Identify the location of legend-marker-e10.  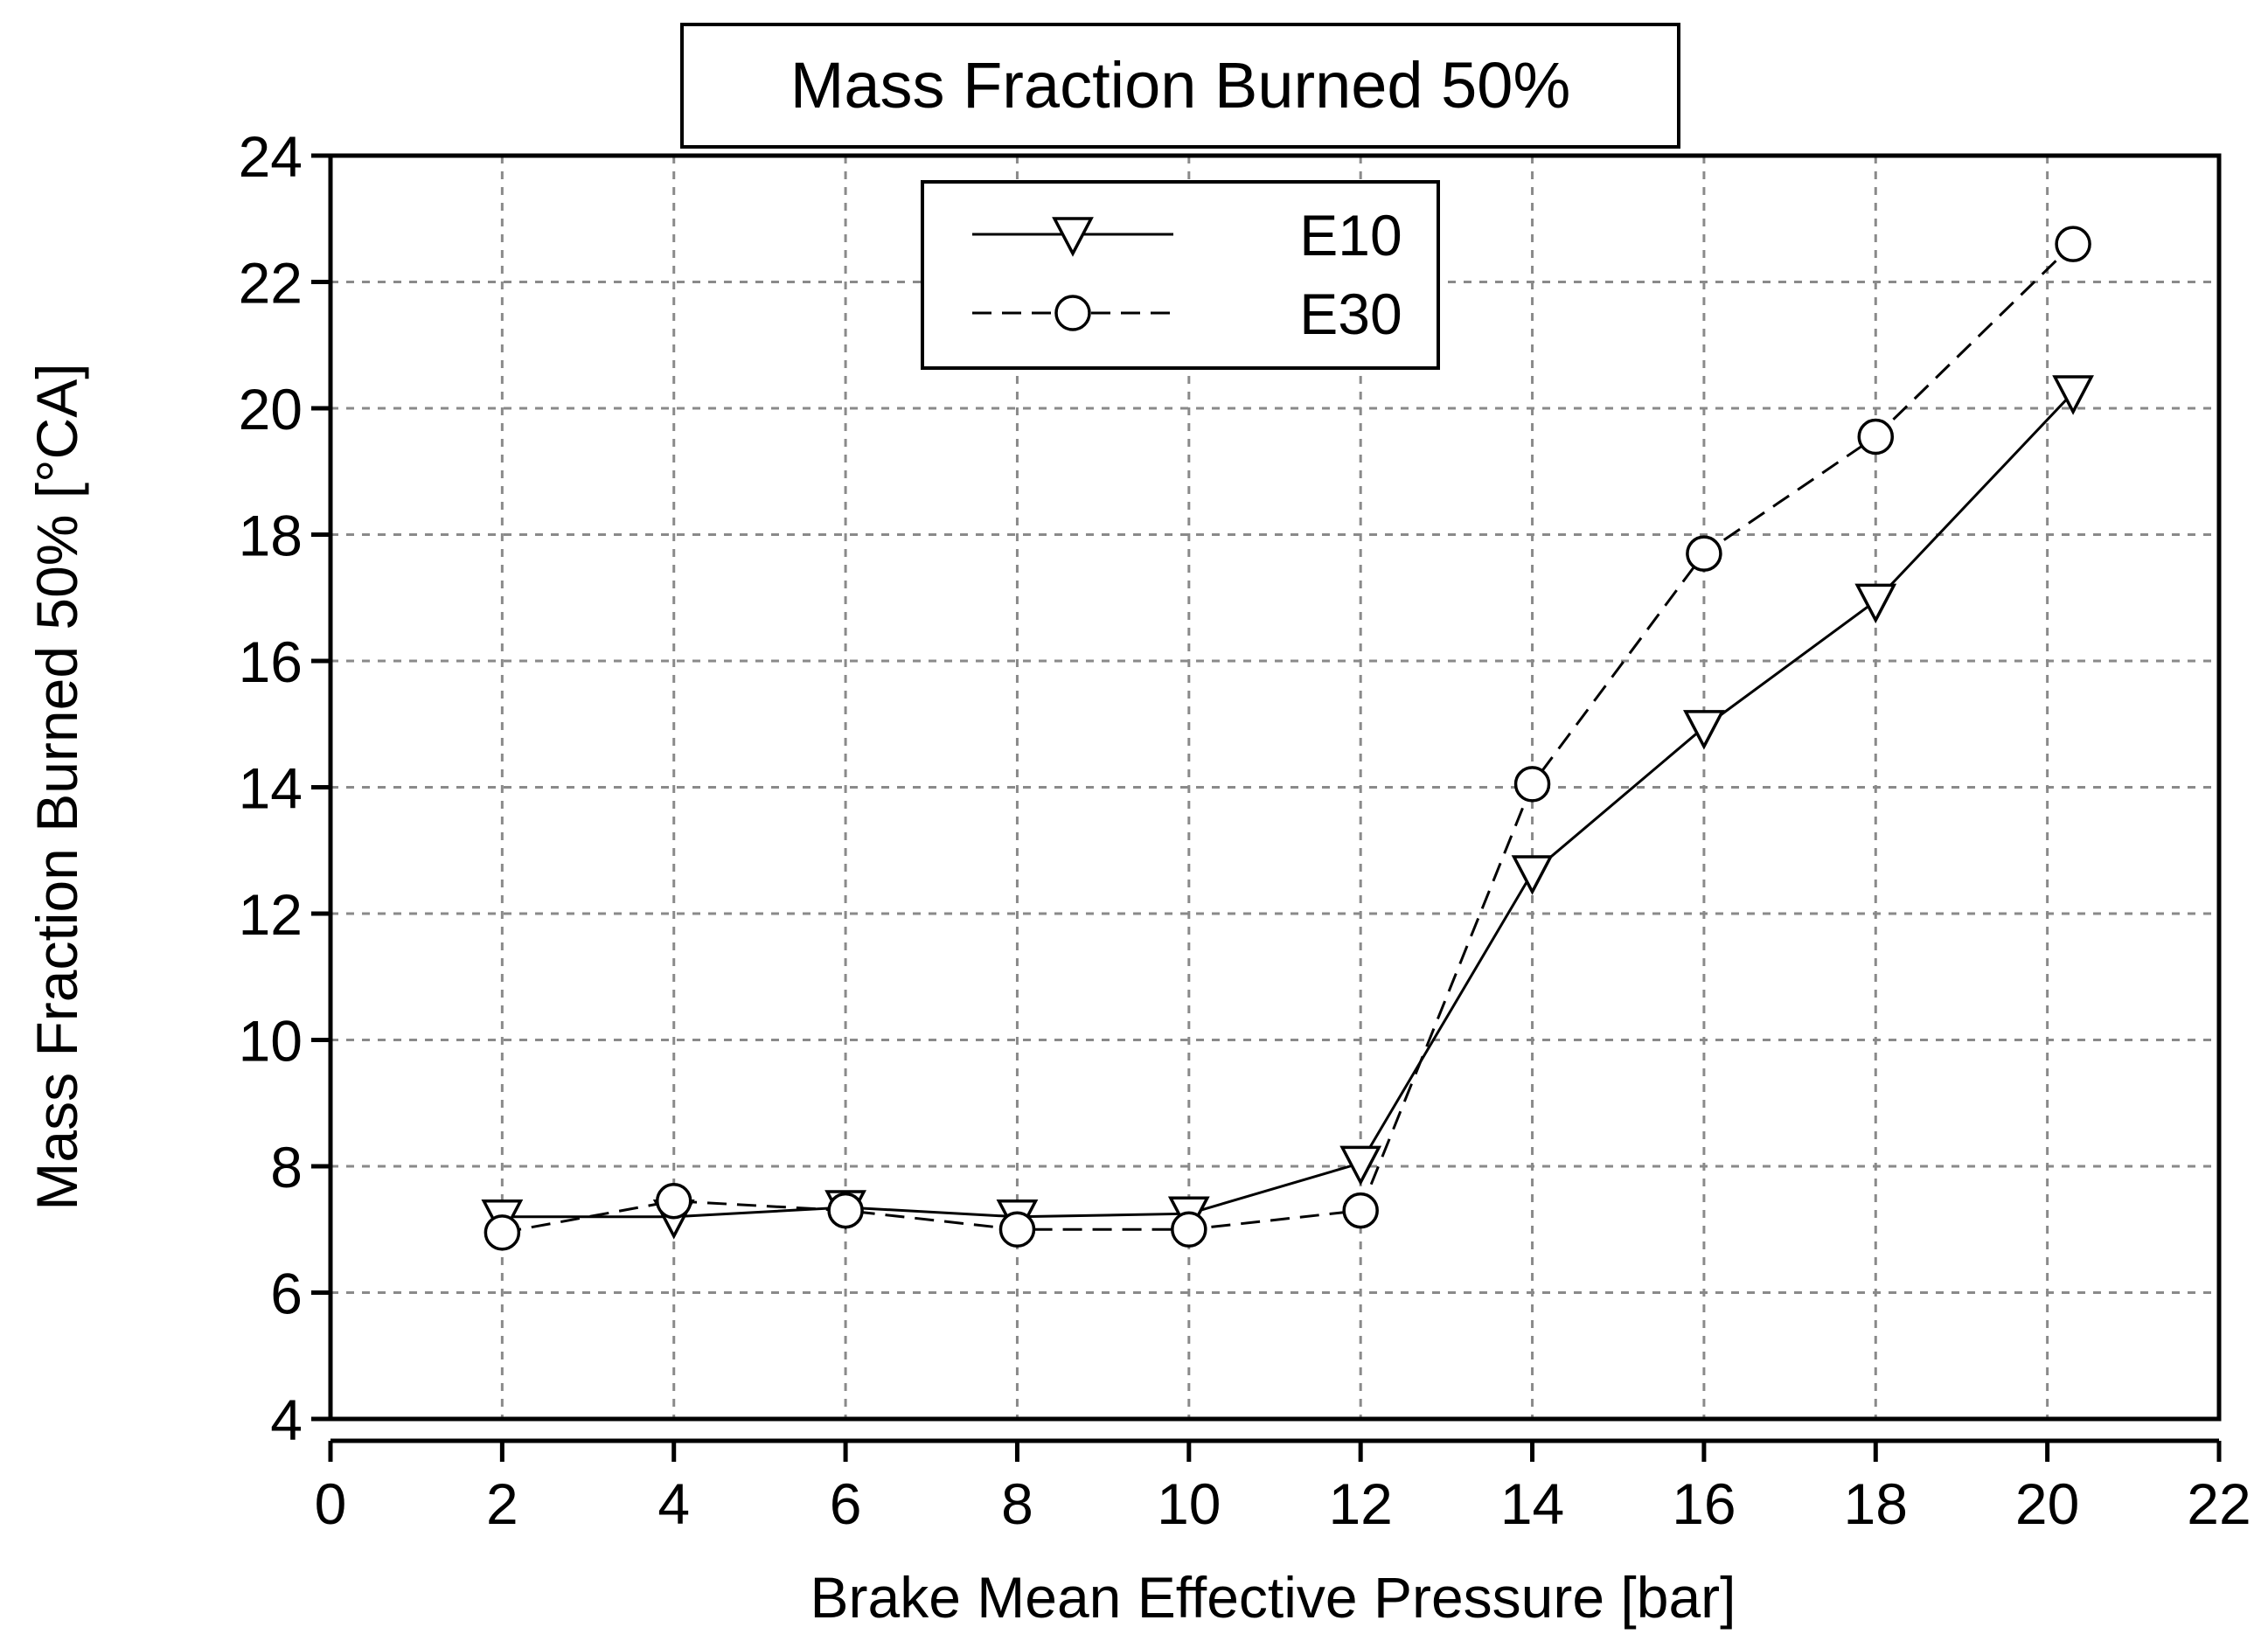
(1073, 237).